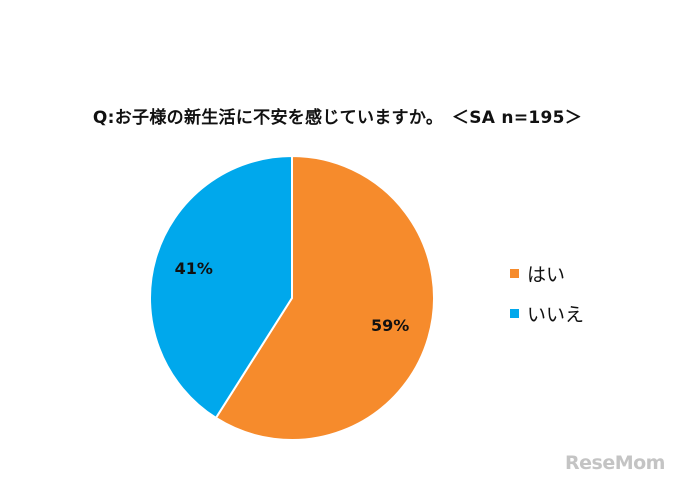 Image resolution: width=675 pixels, height=484 pixels. Describe the element at coordinates (194, 268) in the screenshot. I see `slice-label-no: 41%` at that location.